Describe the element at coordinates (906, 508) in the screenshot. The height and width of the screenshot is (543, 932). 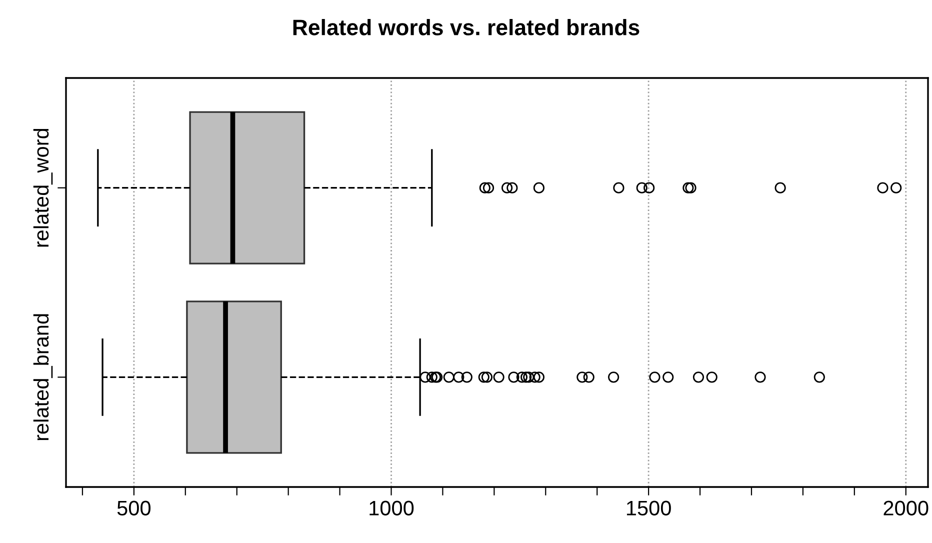
I see `x-tick-label: 2000` at that location.